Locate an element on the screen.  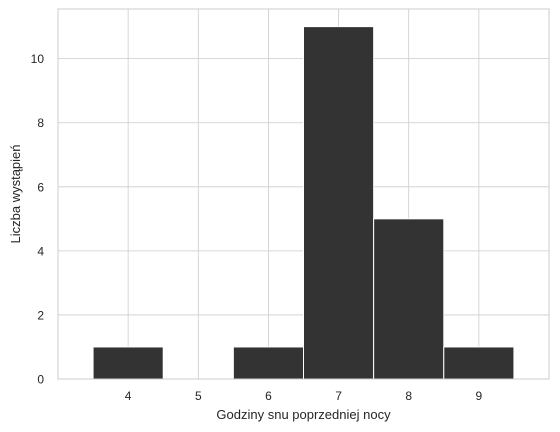
x-tick-label: 4 is located at coordinates (128, 396).